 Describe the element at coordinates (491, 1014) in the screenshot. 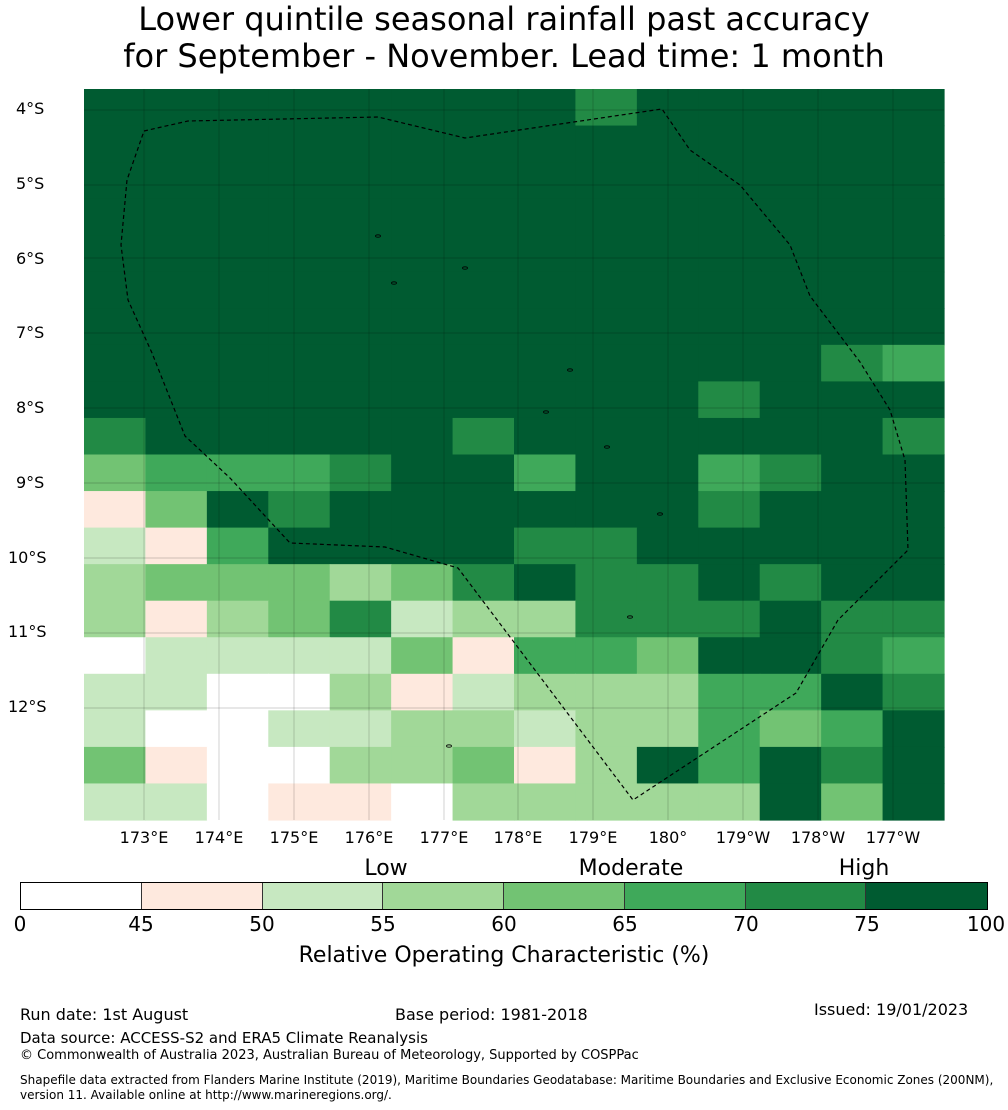

I see `base-period: Base period: 1981-2018` at that location.